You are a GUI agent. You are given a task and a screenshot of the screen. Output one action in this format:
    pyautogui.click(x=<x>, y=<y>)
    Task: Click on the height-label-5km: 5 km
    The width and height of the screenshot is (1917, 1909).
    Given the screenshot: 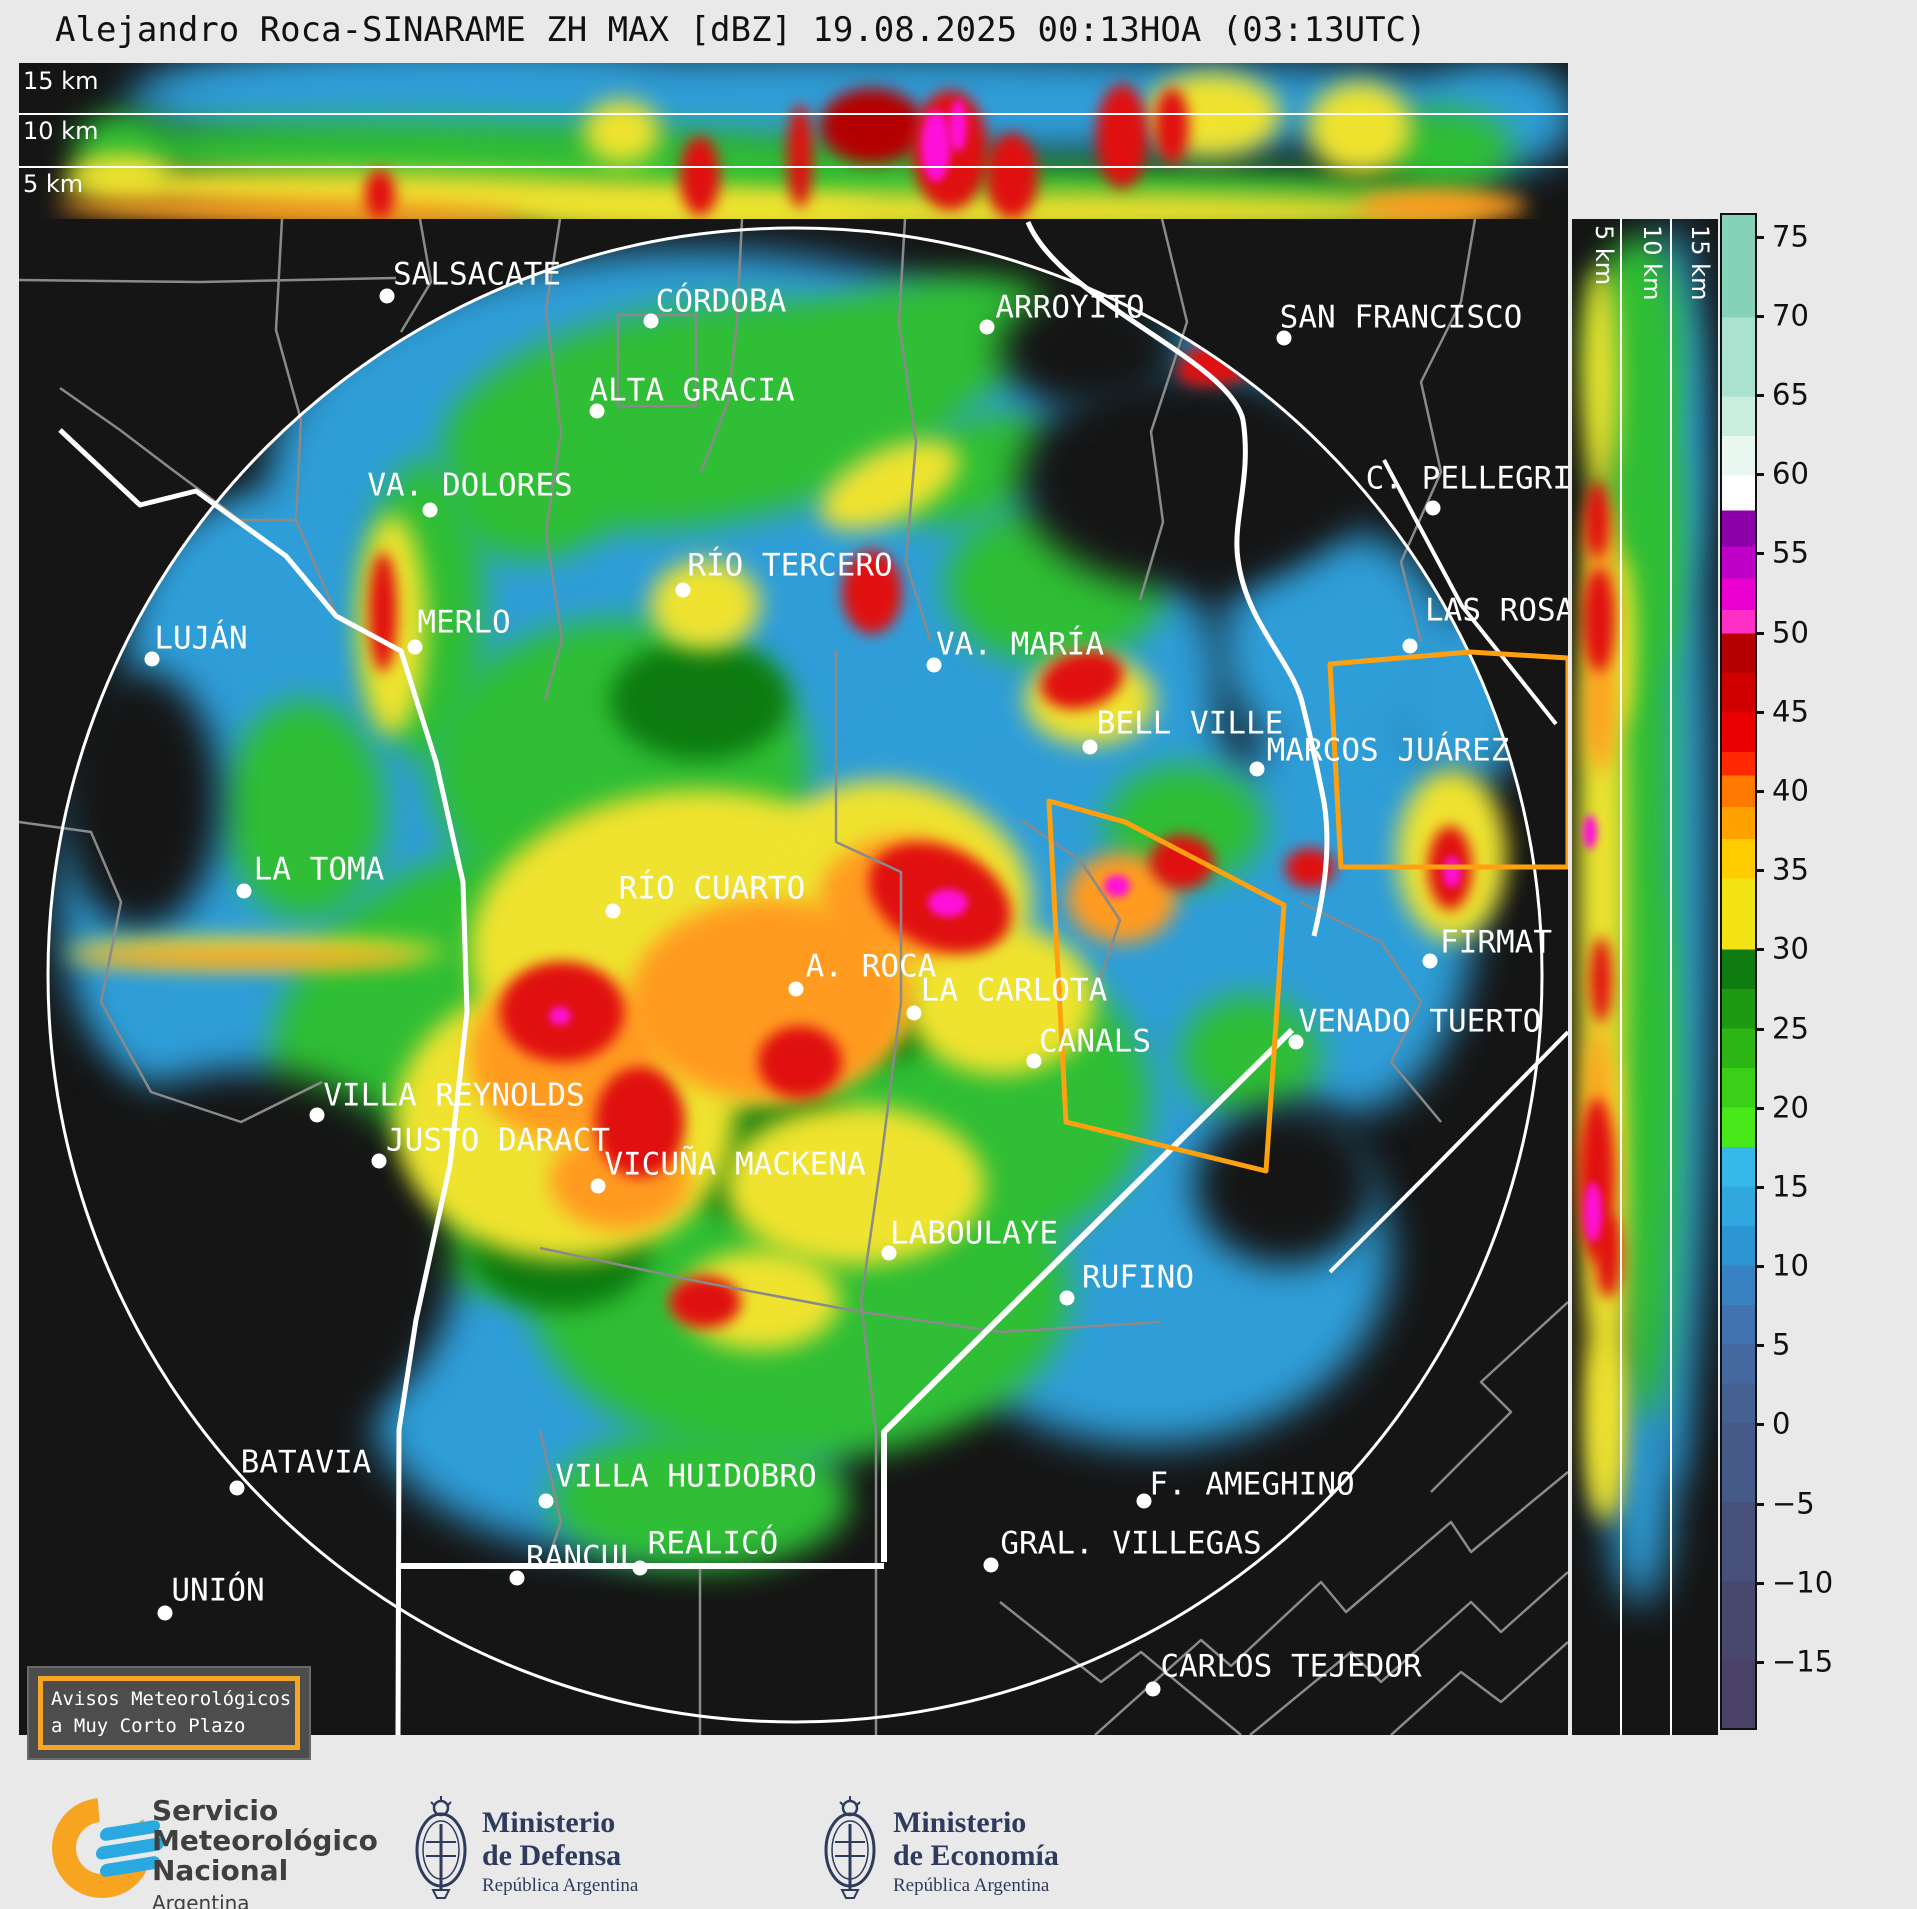 What is the action you would take?
    pyautogui.click(x=53, y=184)
    